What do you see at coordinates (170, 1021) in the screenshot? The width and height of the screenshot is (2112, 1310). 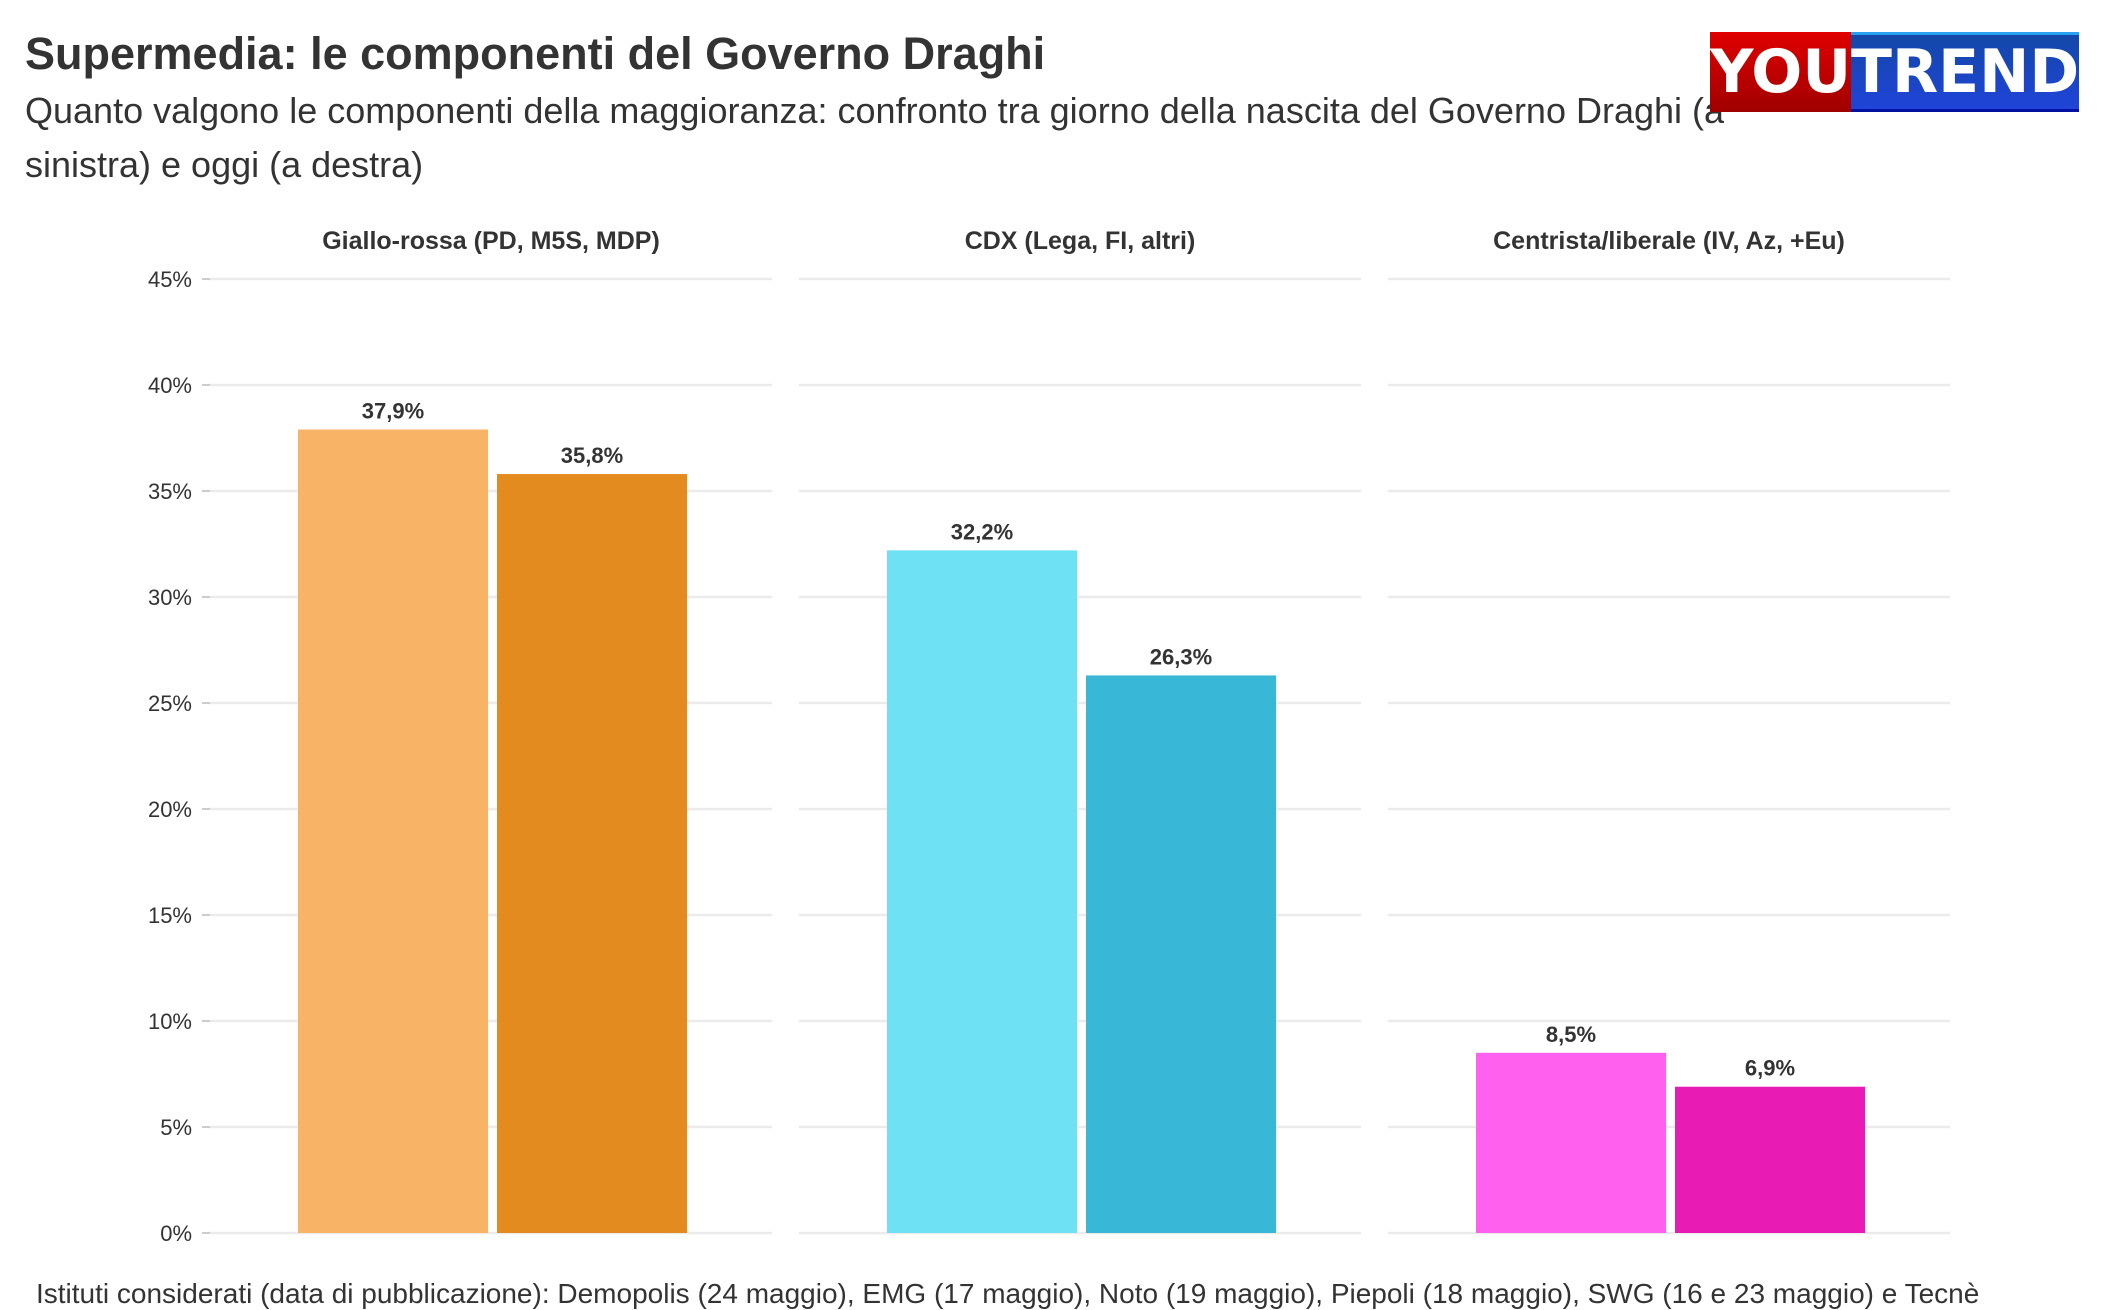 I see `y-tick-label: 10%` at bounding box center [170, 1021].